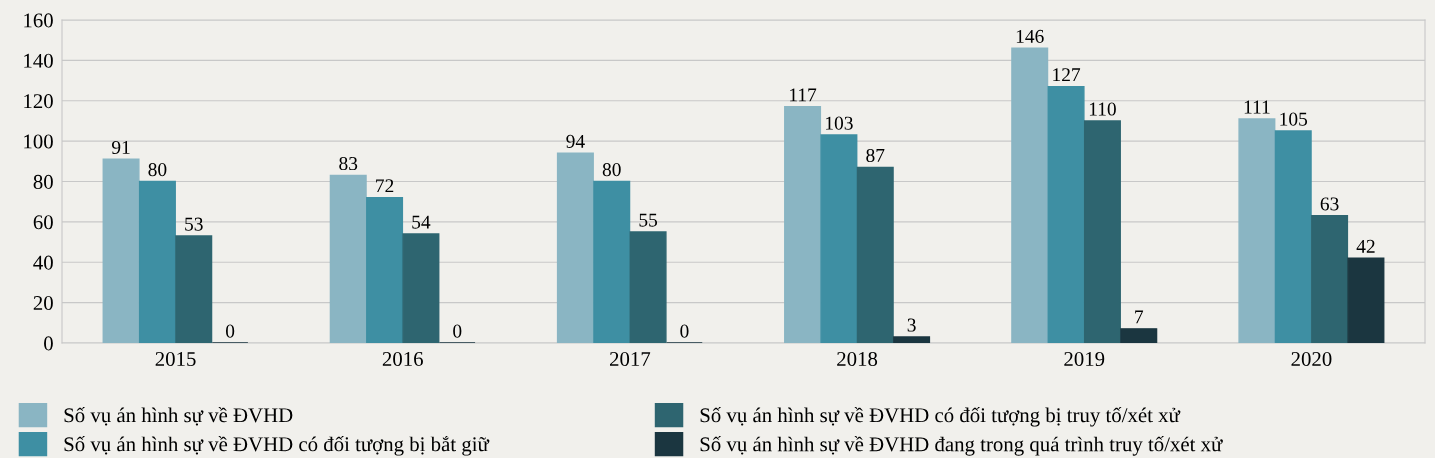 The height and width of the screenshot is (458, 1435). I want to click on legend-label: Số vụ án hình sự về ĐVHD đang trong quá trình truy tố/xét xử, so click(961, 446).